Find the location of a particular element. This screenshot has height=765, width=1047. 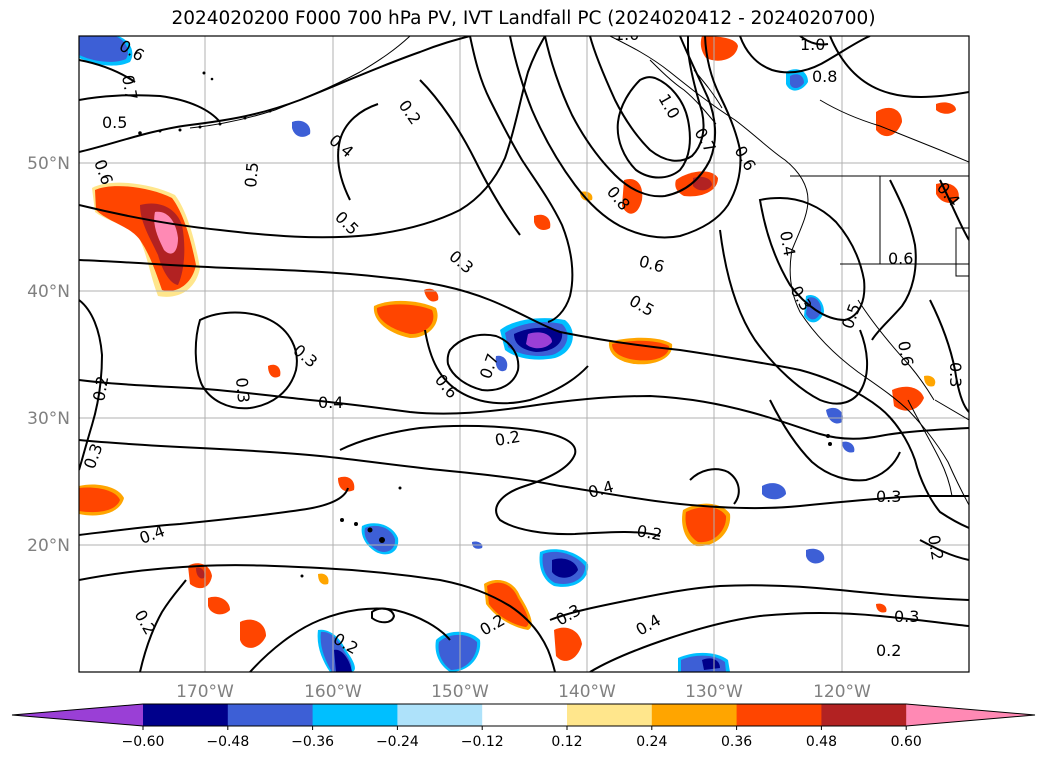

lat-label: 40°N is located at coordinates (48, 292).